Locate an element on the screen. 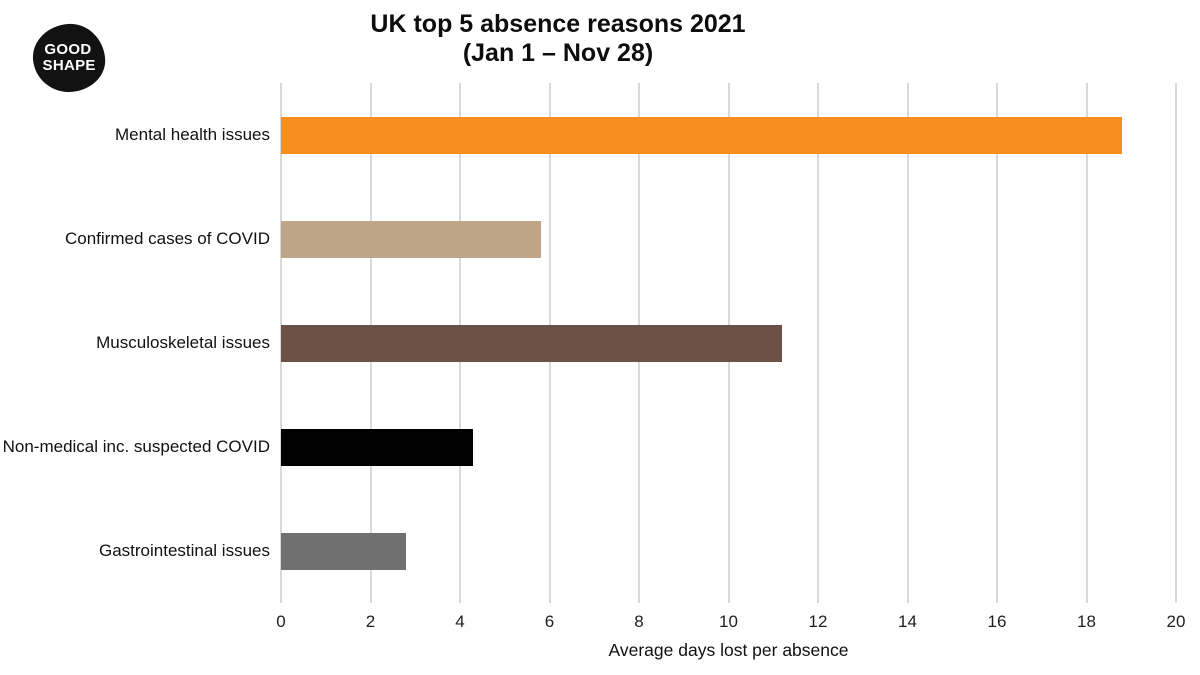 The width and height of the screenshot is (1200, 675). chart-title-line1: UK top 5 absence reasons 2021 is located at coordinates (558, 24).